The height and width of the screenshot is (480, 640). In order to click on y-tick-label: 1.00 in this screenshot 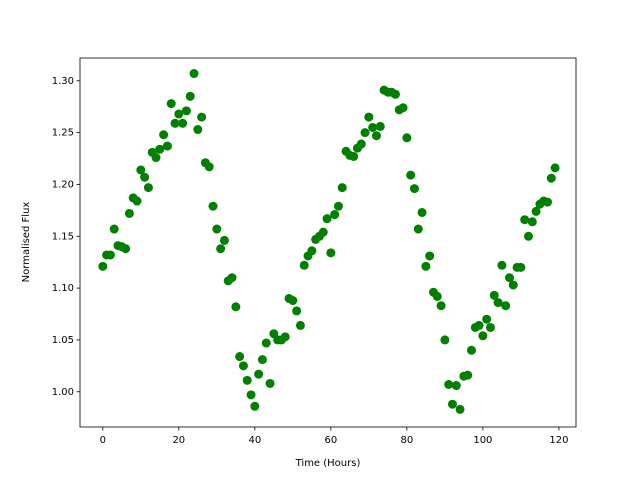, I will do `click(63, 392)`.